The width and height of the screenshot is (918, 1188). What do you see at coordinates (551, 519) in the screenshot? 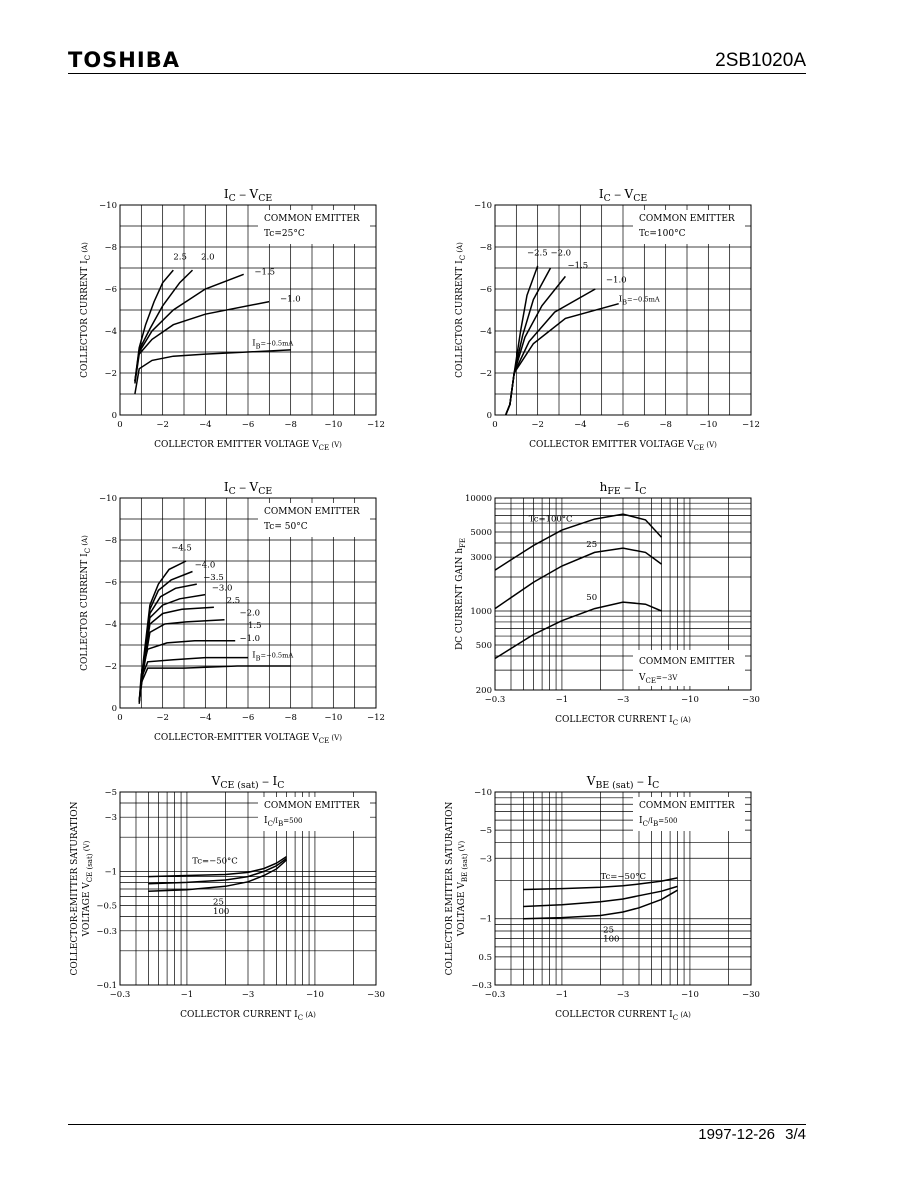
I see `series-label: Tc=100°C` at bounding box center [551, 519].